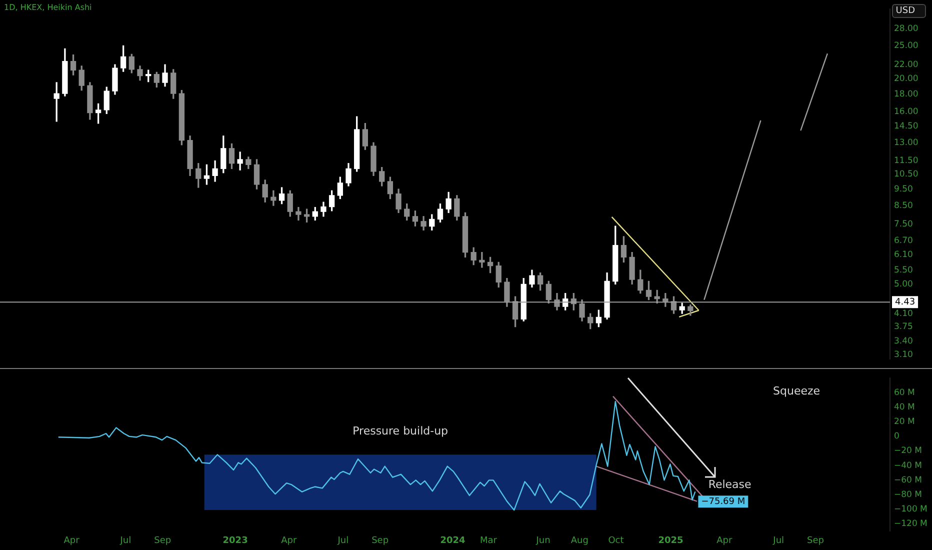 Image resolution: width=932 pixels, height=550 pixels. What do you see at coordinates (909, 11) in the screenshot?
I see `y-axis-title: USD` at bounding box center [909, 11].